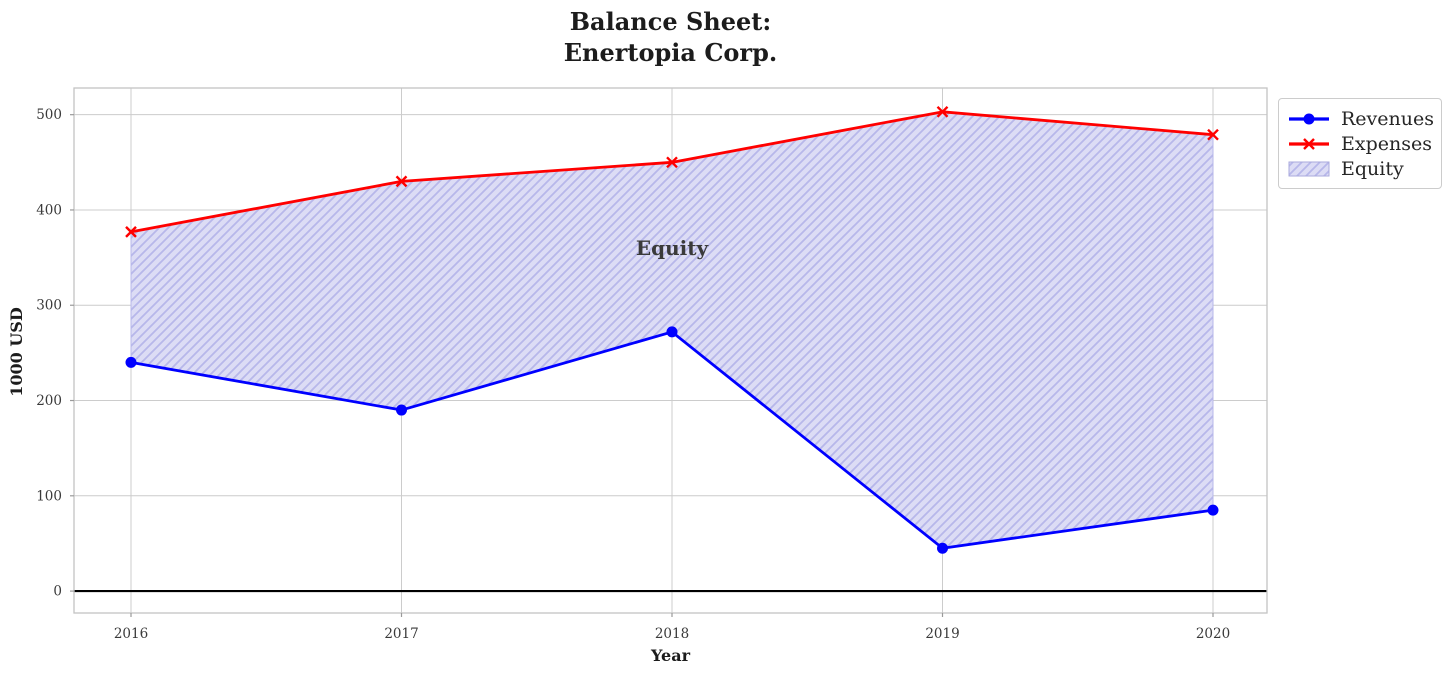 This screenshot has width=1452, height=676. Describe the element at coordinates (673, 248) in the screenshot. I see `equity-annotation: Equity` at that location.